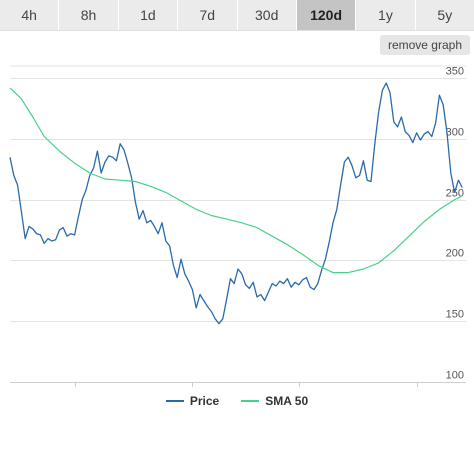 Image resolution: width=474 pixels, height=455 pixels. What do you see at coordinates (237, 401) in the screenshot?
I see `chart-legend: Price SMA 50` at bounding box center [237, 401].